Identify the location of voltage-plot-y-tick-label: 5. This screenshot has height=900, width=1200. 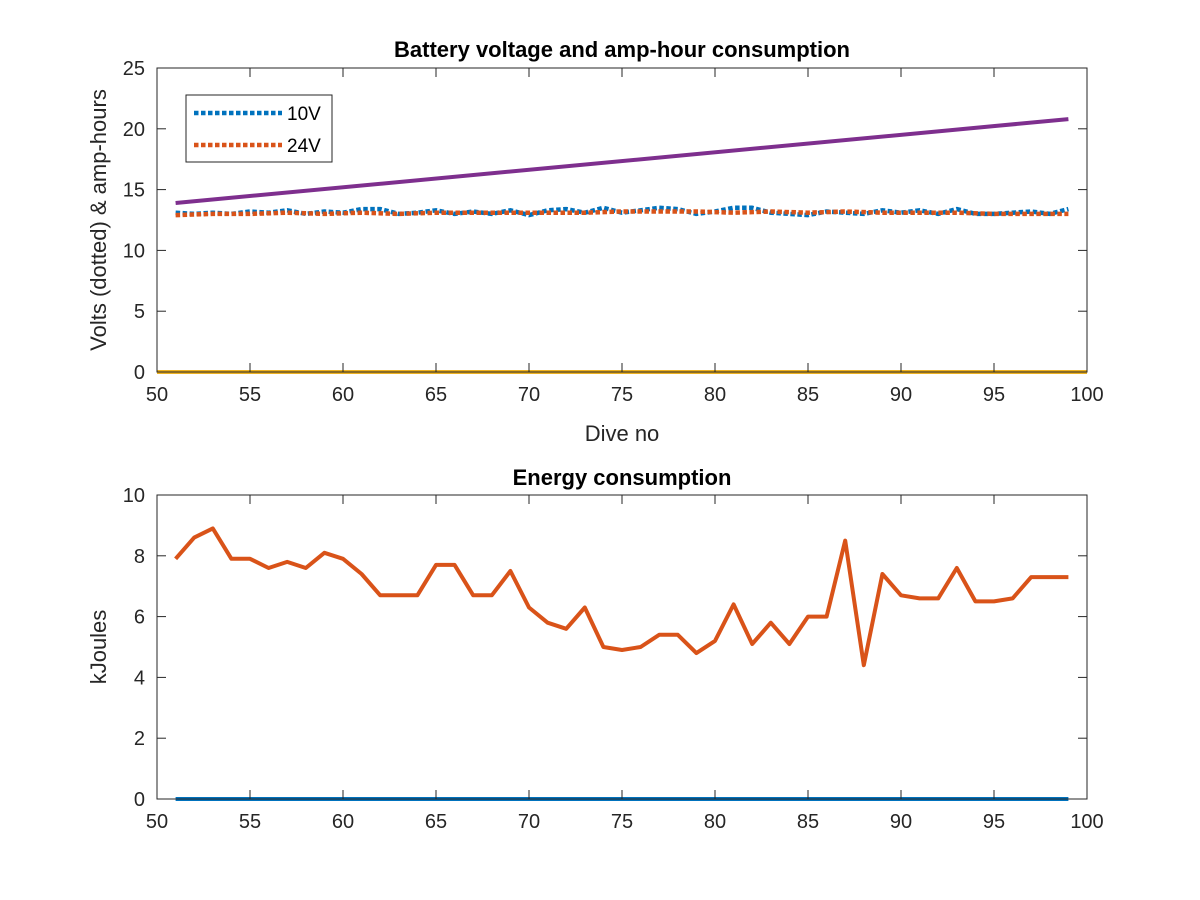
(139, 312).